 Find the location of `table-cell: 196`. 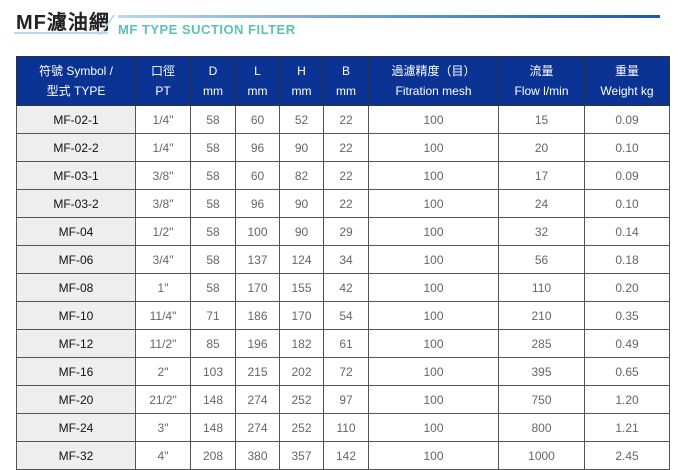

table-cell: 196 is located at coordinates (257, 343).